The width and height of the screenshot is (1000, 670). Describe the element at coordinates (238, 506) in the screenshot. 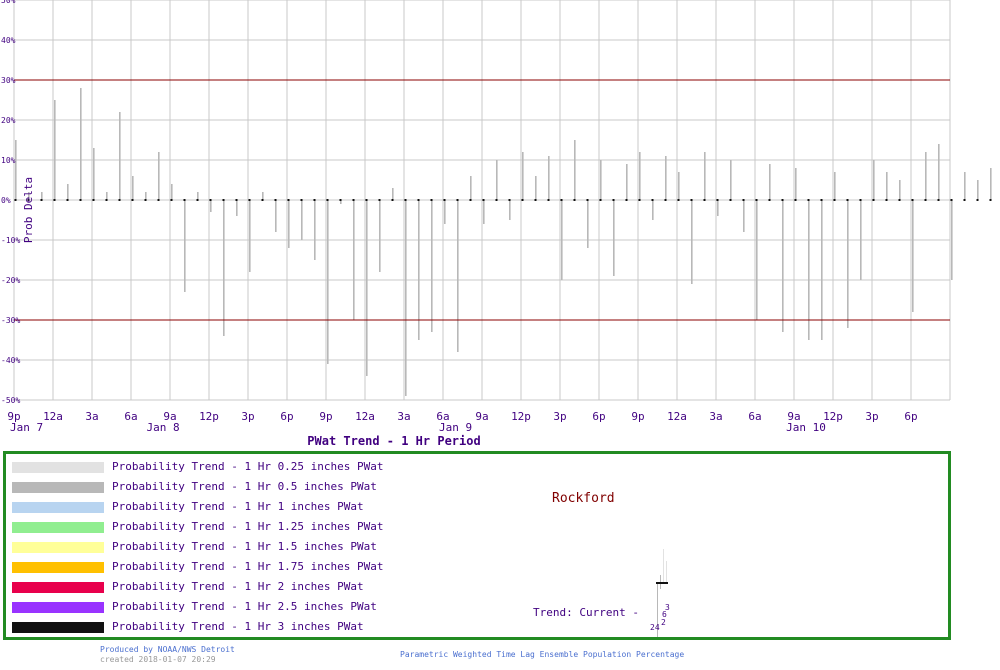

I see `legend-label: Probability Trend - 1 Hr 1 inches PWat` at that location.